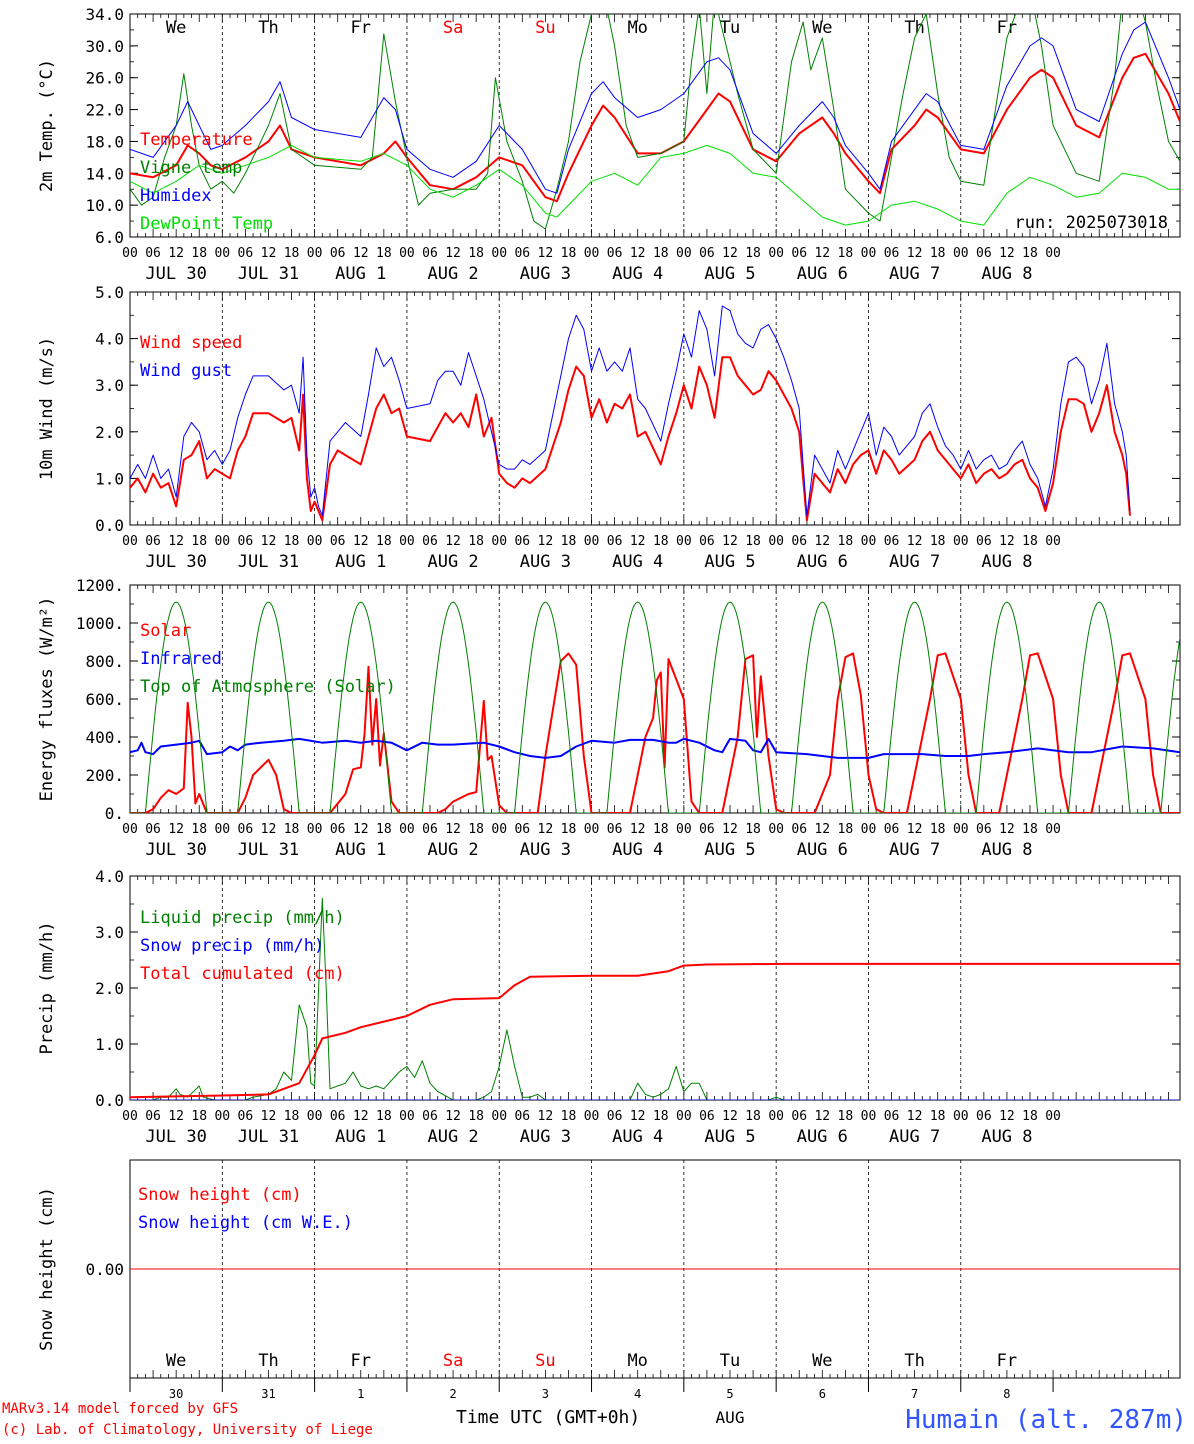 The height and width of the screenshot is (1444, 1194). Describe the element at coordinates (104, 205) in the screenshot. I see `y-tick-label: 10.0` at that location.